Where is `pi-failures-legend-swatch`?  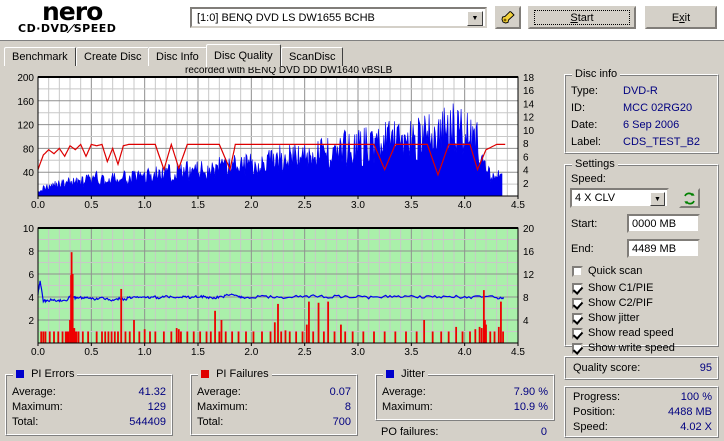
pi-failures-legend-swatch is located at coordinates (205, 374).